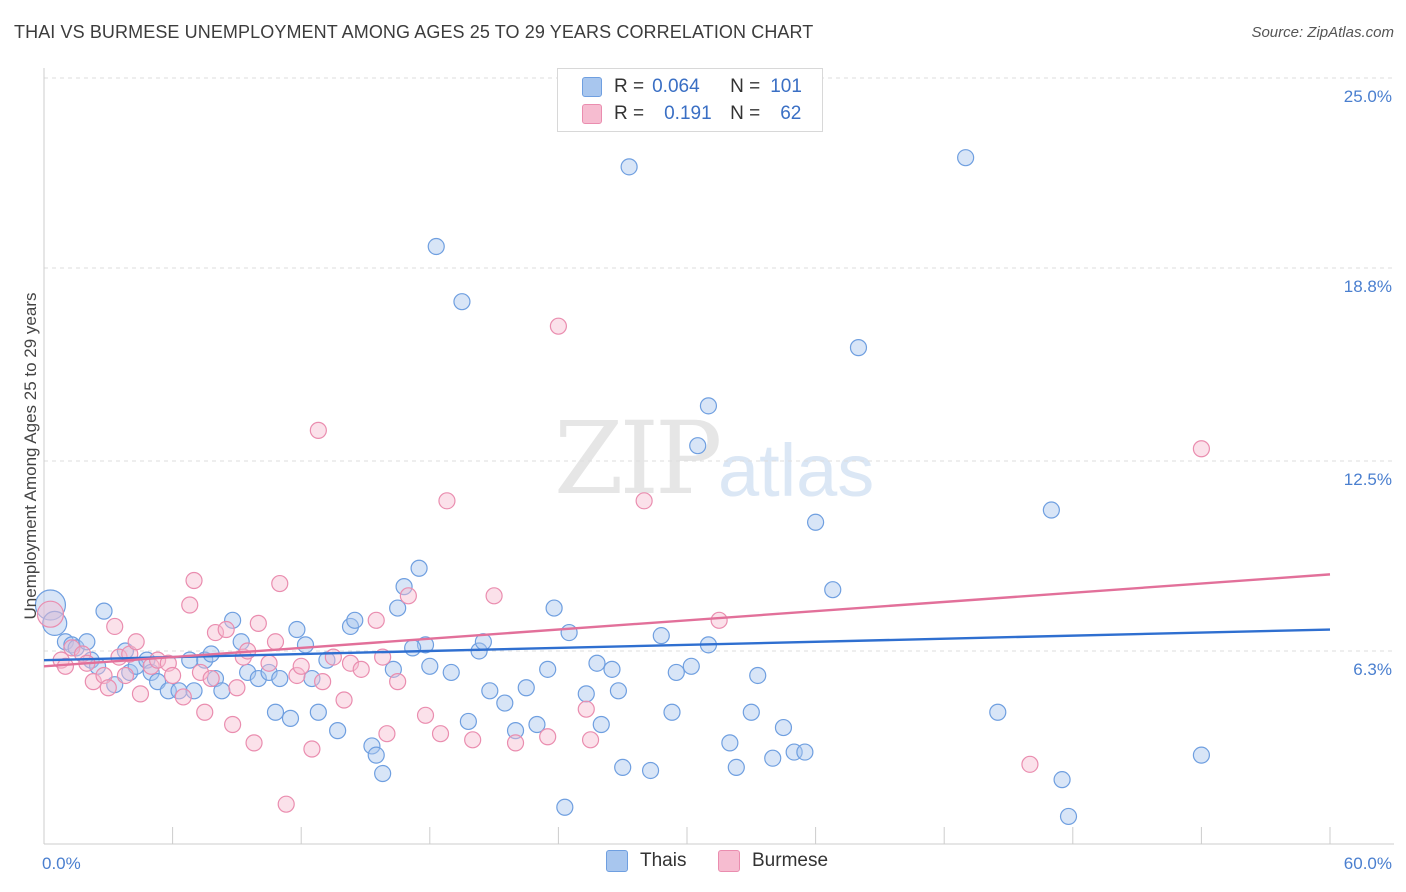 Image resolution: width=1406 pixels, height=892 pixels. What do you see at coordinates (691, 114) in the screenshot?
I see `legend-row-burmese: R = 0.191 N = 62` at bounding box center [691, 114].